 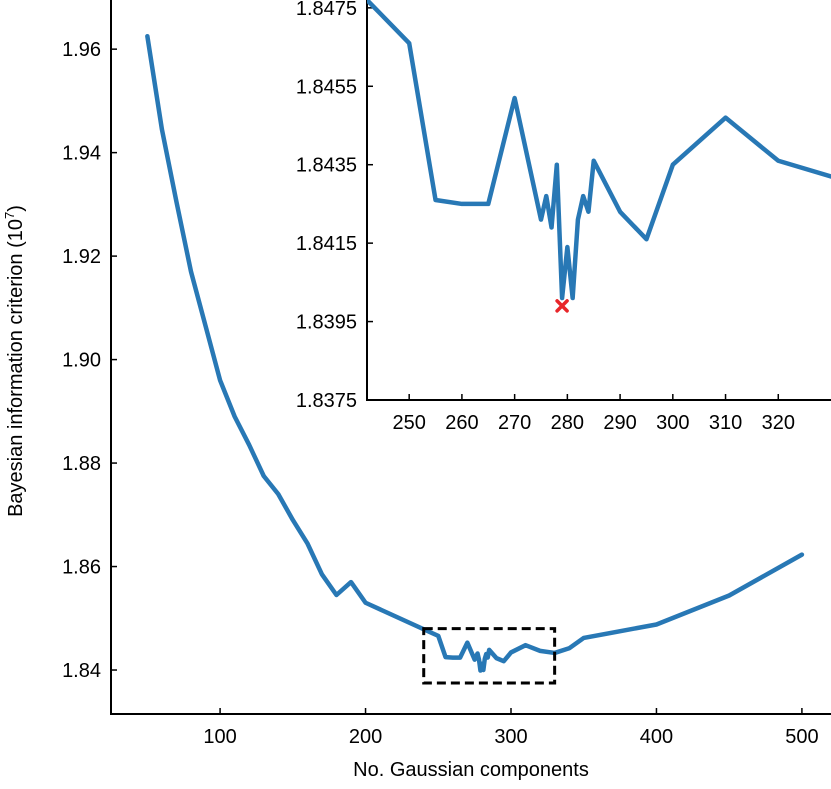 What do you see at coordinates (81, 671) in the screenshot?
I see `y-tick-label: 1.84` at bounding box center [81, 671].